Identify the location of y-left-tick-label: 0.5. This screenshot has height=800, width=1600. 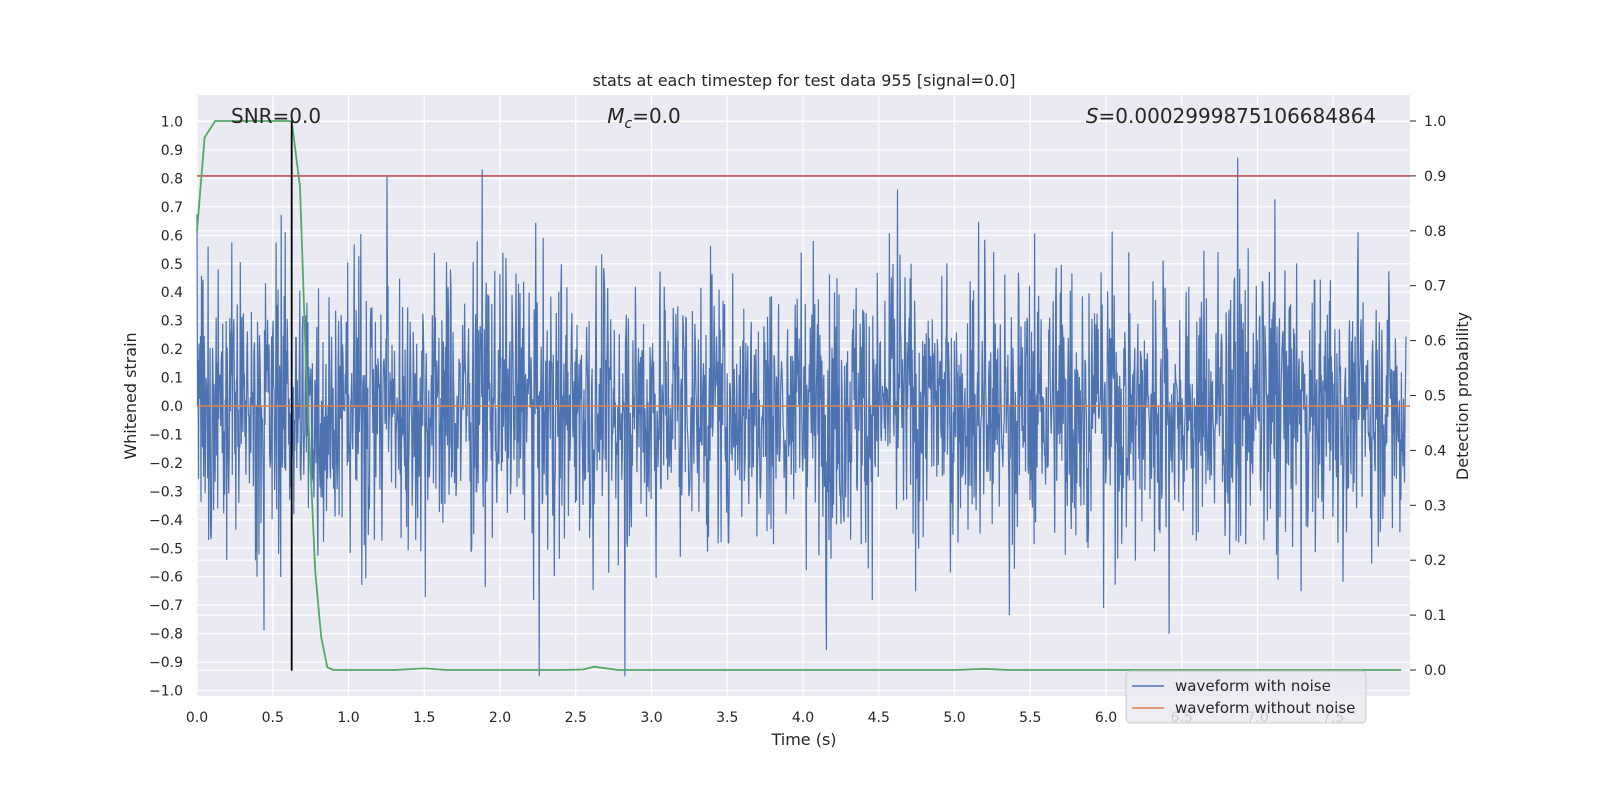
(172, 265).